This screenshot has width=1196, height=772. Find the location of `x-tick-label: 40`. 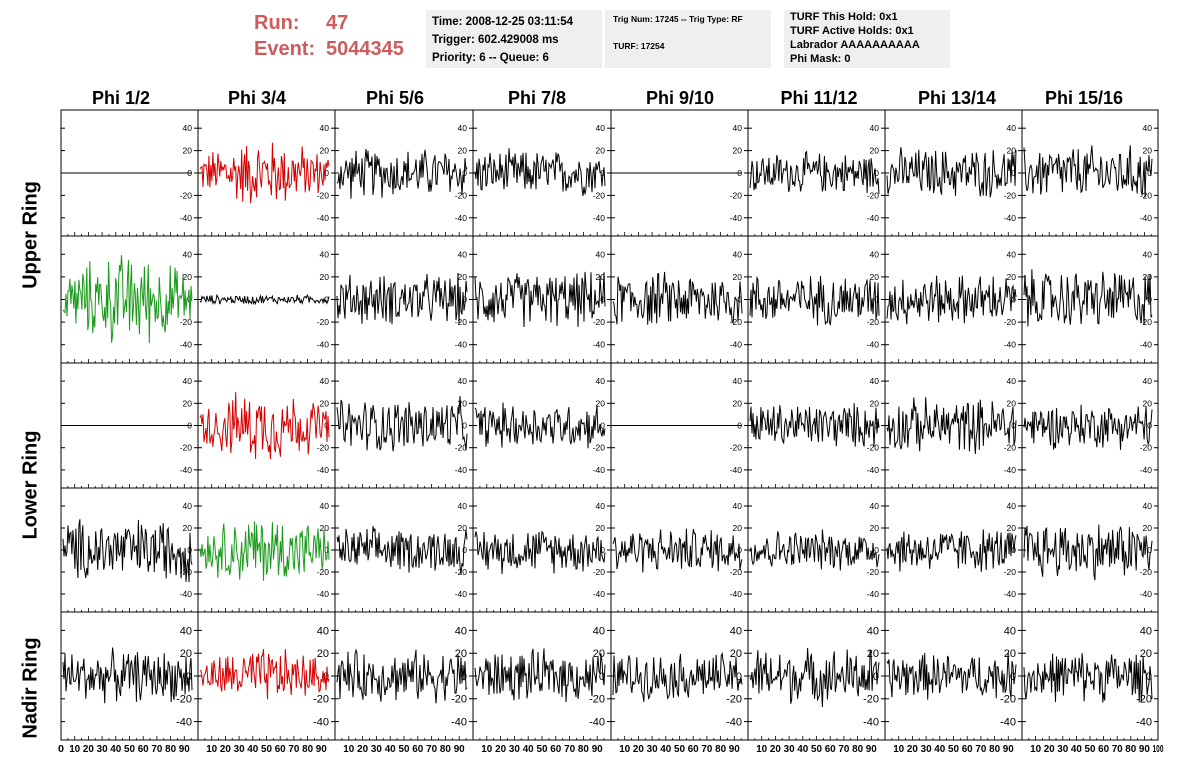

x-tick-label: 40 is located at coordinates (665, 749).